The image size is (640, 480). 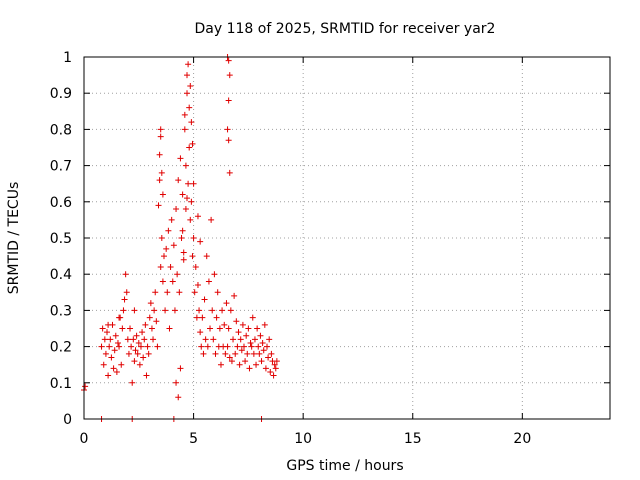 What do you see at coordinates (67, 420) in the screenshot?
I see `y-tick-label: 0` at bounding box center [67, 420].